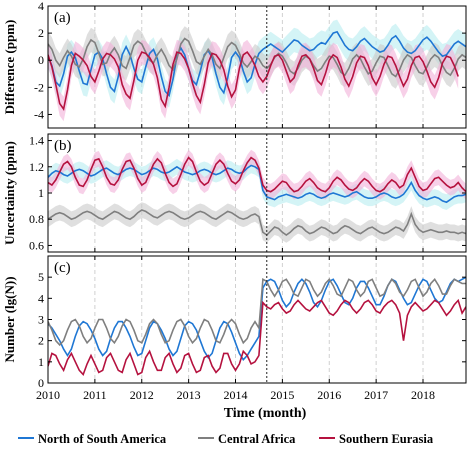  Describe the element at coordinates (62, 268) in the screenshot. I see `panel-label: (c)` at that location.